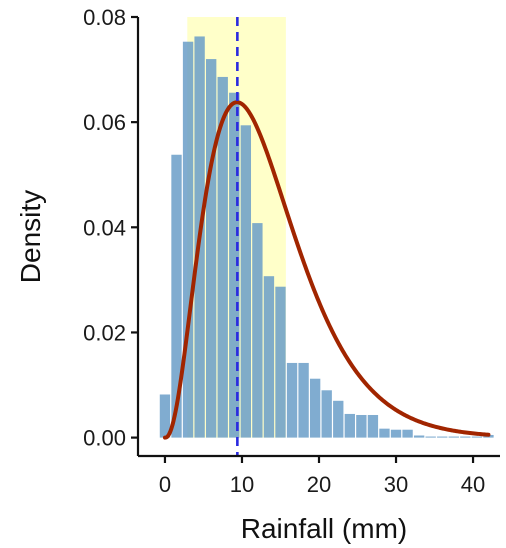 The image size is (506, 548). Describe the element at coordinates (324, 528) in the screenshot. I see `x-axis-title: Rainfall (mm)` at that location.